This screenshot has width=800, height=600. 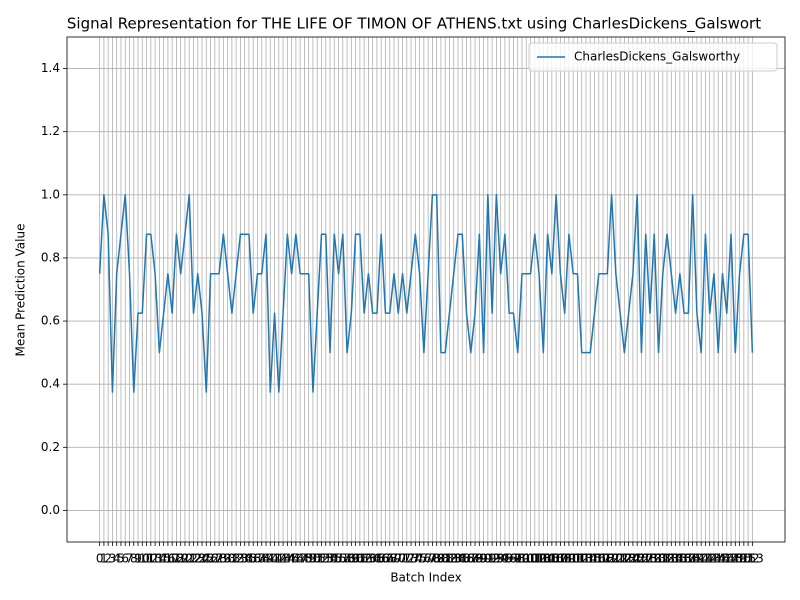 What do you see at coordinates (675, 559) in the screenshot?
I see `x-tick-label: 135` at bounding box center [675, 559].